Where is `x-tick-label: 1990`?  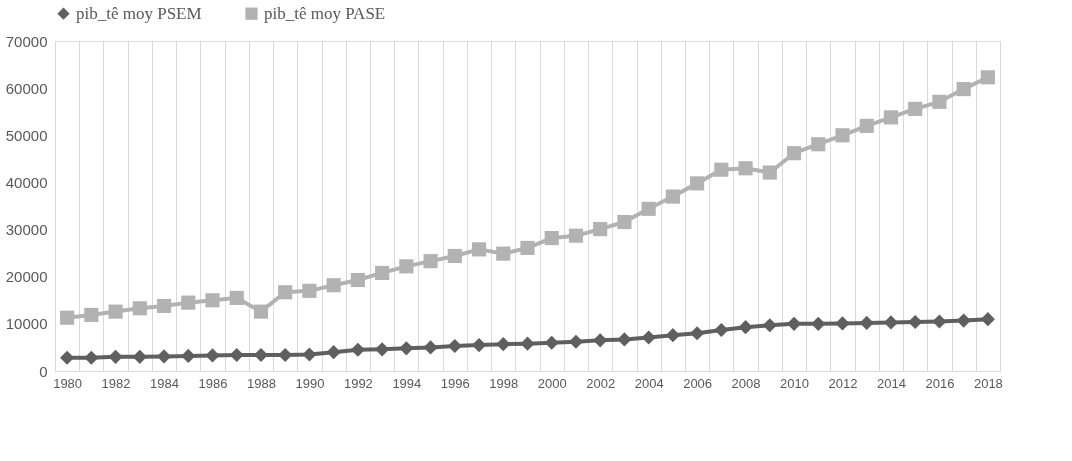
x-tick-label: 1990 is located at coordinates (310, 383).